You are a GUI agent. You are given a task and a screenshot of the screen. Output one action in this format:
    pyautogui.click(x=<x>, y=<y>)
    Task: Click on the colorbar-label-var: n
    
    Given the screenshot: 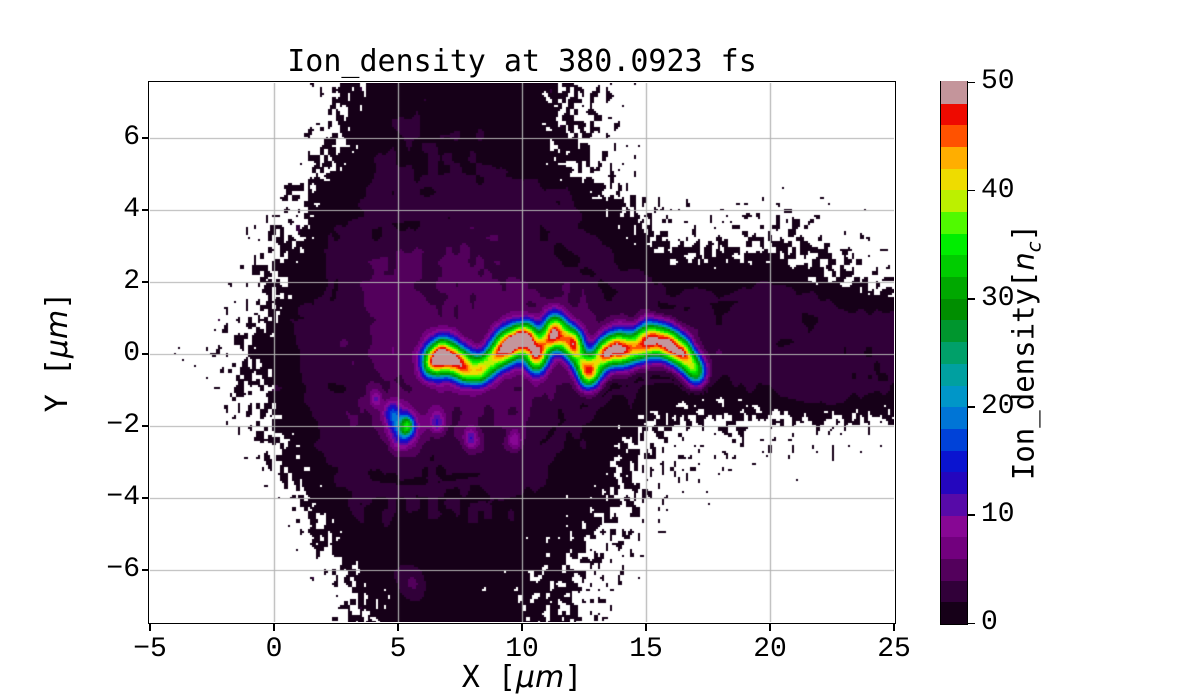 What is the action you would take?
    pyautogui.click(x=1023, y=261)
    